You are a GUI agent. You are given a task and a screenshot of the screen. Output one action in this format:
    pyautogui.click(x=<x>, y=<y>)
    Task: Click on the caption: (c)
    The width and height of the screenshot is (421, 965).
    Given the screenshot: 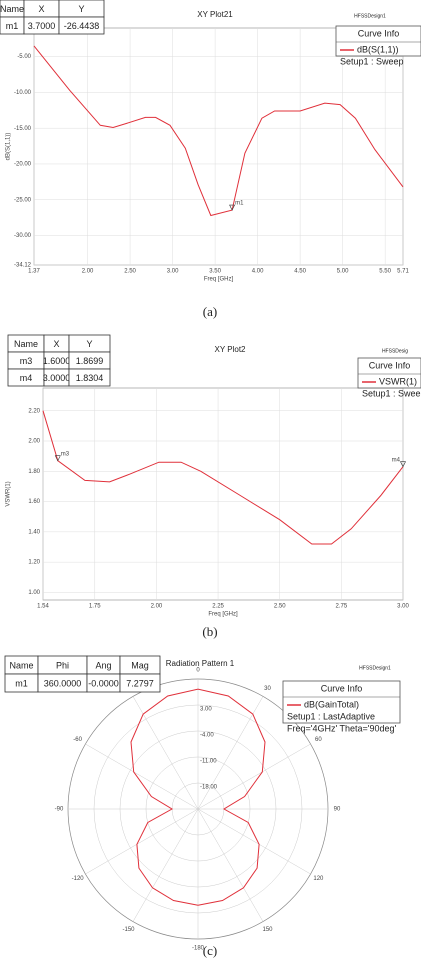 What is the action you would take?
    pyautogui.click(x=210, y=950)
    